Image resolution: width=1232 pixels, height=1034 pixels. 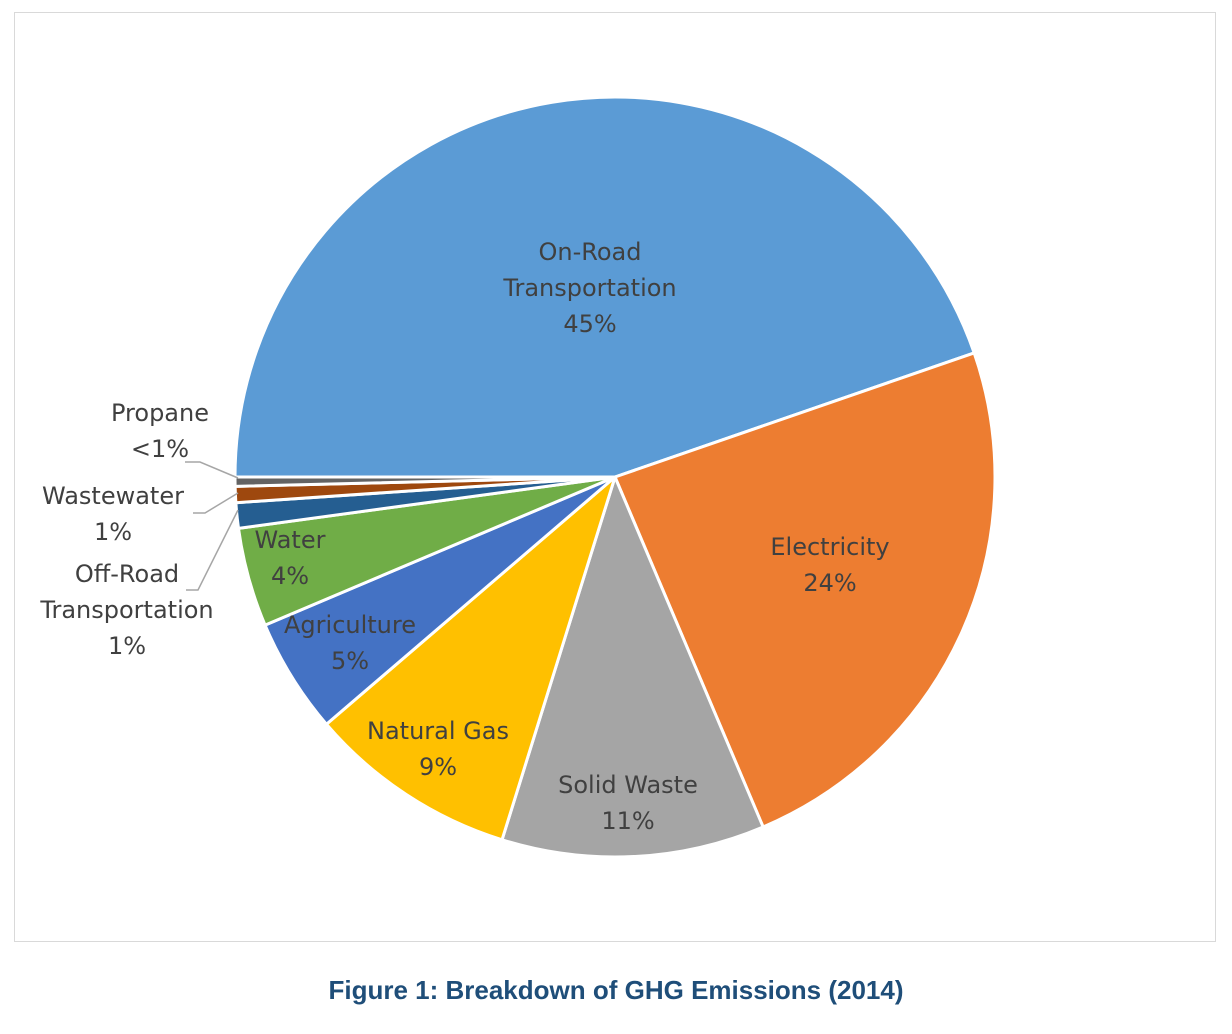 What do you see at coordinates (627, 821) in the screenshot?
I see `label-percent-solid-waste: 11%` at bounding box center [627, 821].